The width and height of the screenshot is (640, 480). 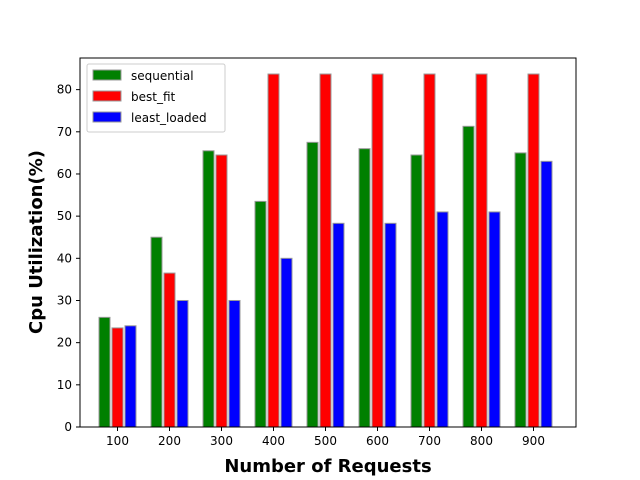 I want to click on x-tick-label-100: 100, so click(x=117, y=441).